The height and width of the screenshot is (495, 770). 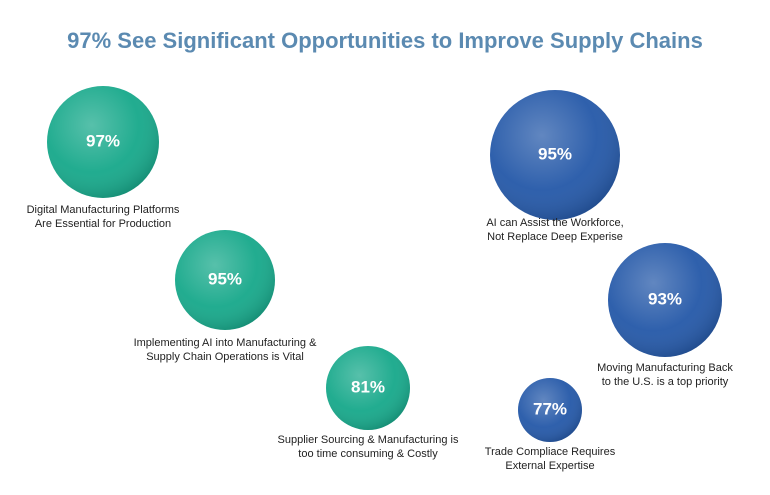 I want to click on value-label: 81%, so click(x=368, y=386).